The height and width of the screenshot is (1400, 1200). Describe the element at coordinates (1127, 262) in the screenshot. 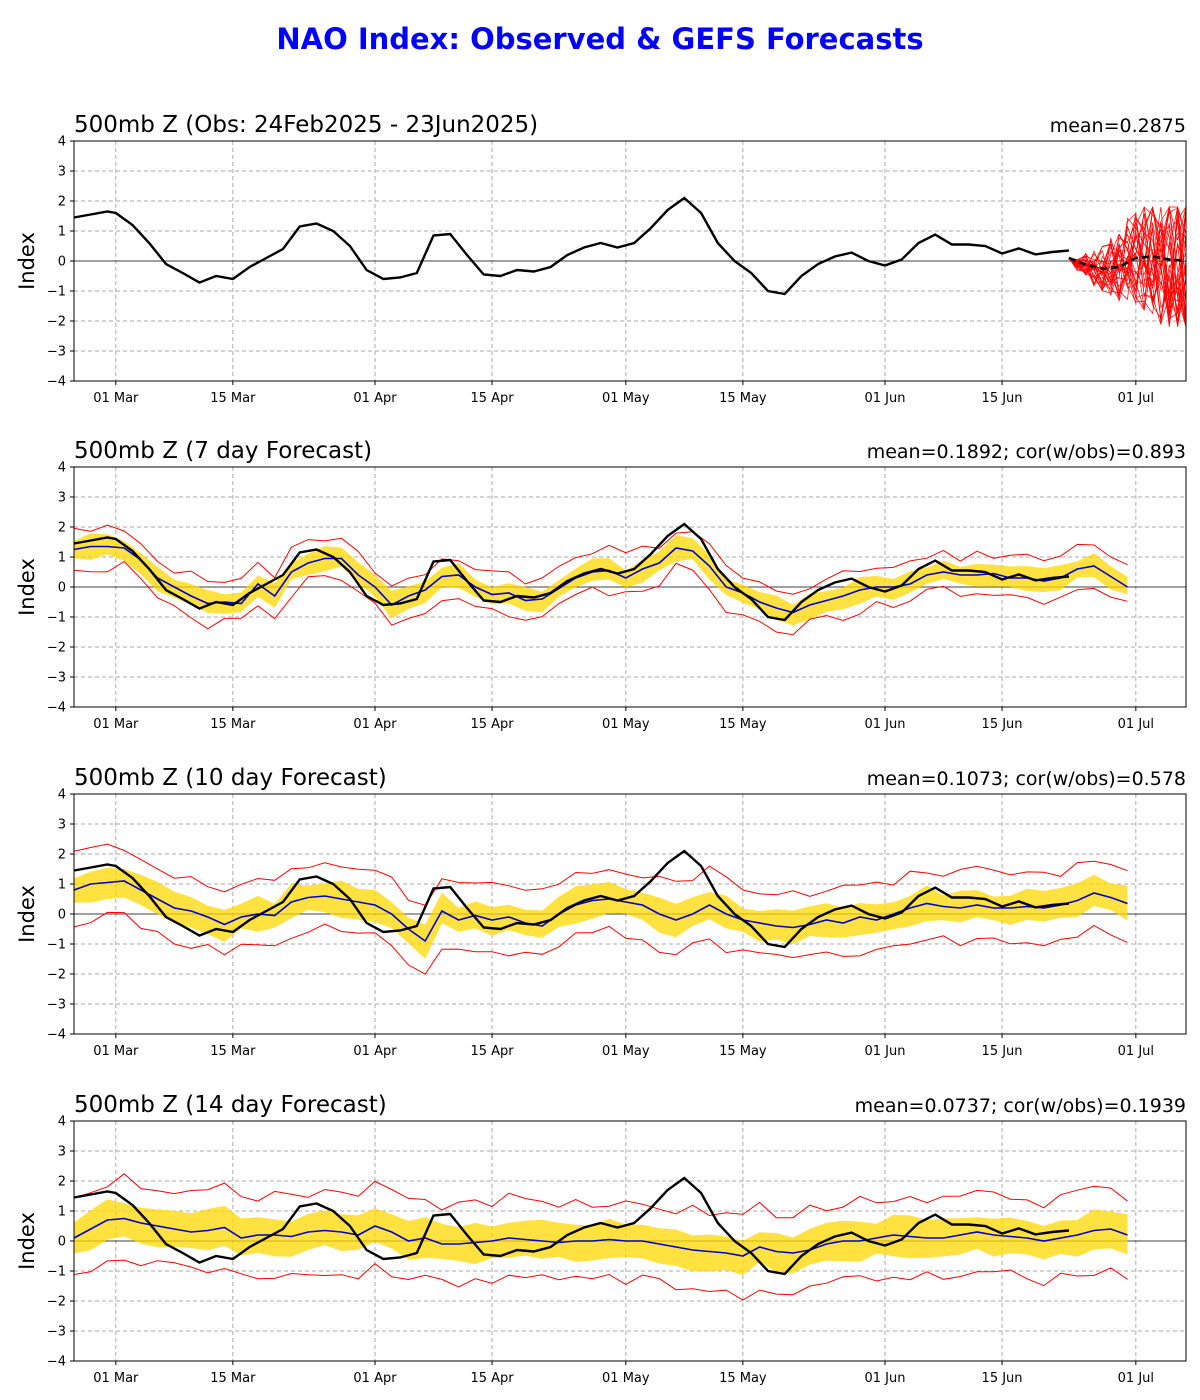

I see `ensemble-mean-forecast-line` at that location.